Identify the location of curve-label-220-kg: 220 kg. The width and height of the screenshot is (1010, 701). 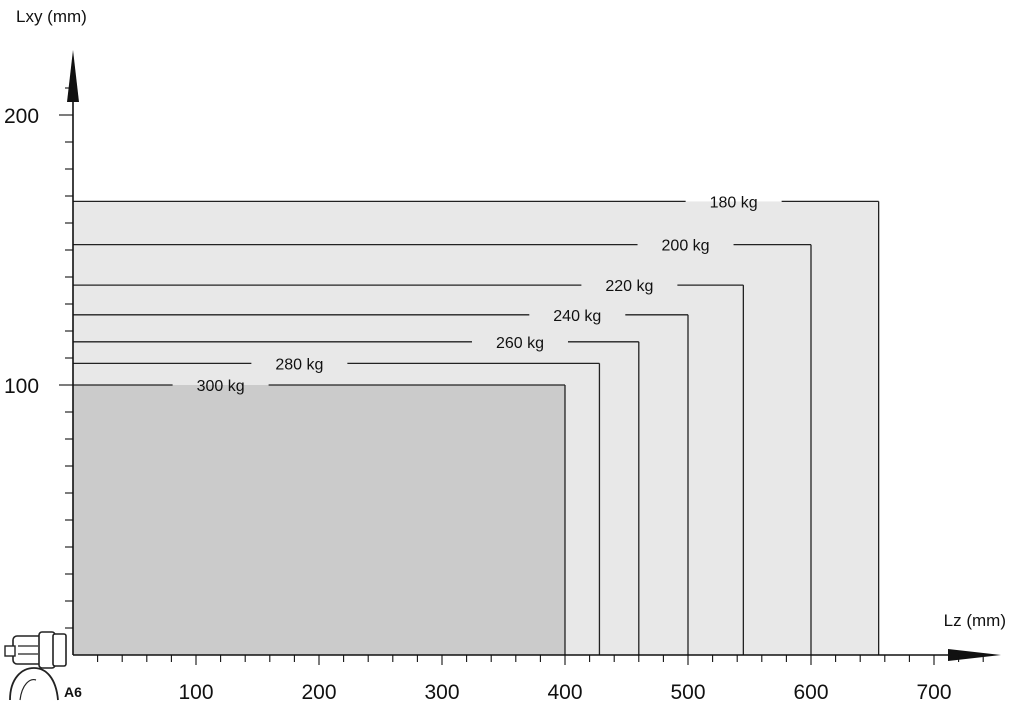
(629, 286).